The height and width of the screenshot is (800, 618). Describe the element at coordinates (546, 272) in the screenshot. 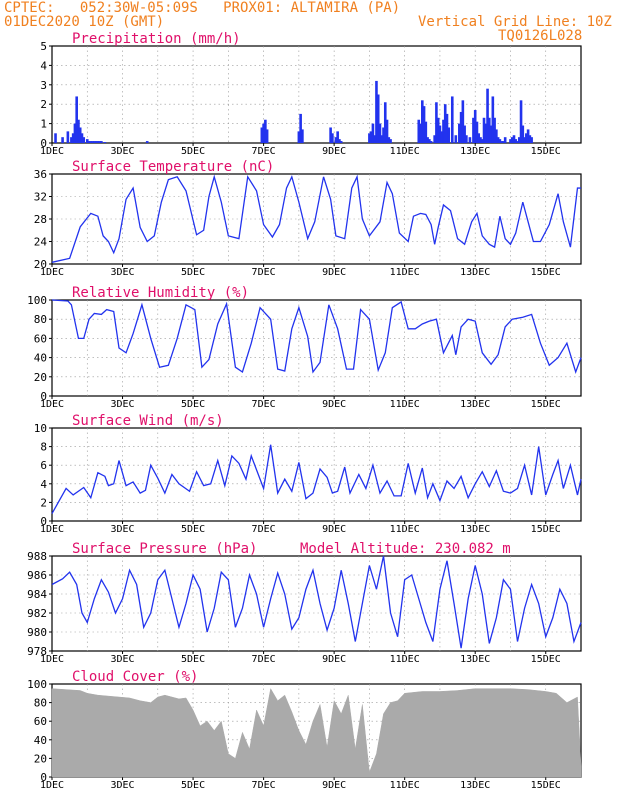

I see `temperature-xtick-label: 15DEC` at that location.